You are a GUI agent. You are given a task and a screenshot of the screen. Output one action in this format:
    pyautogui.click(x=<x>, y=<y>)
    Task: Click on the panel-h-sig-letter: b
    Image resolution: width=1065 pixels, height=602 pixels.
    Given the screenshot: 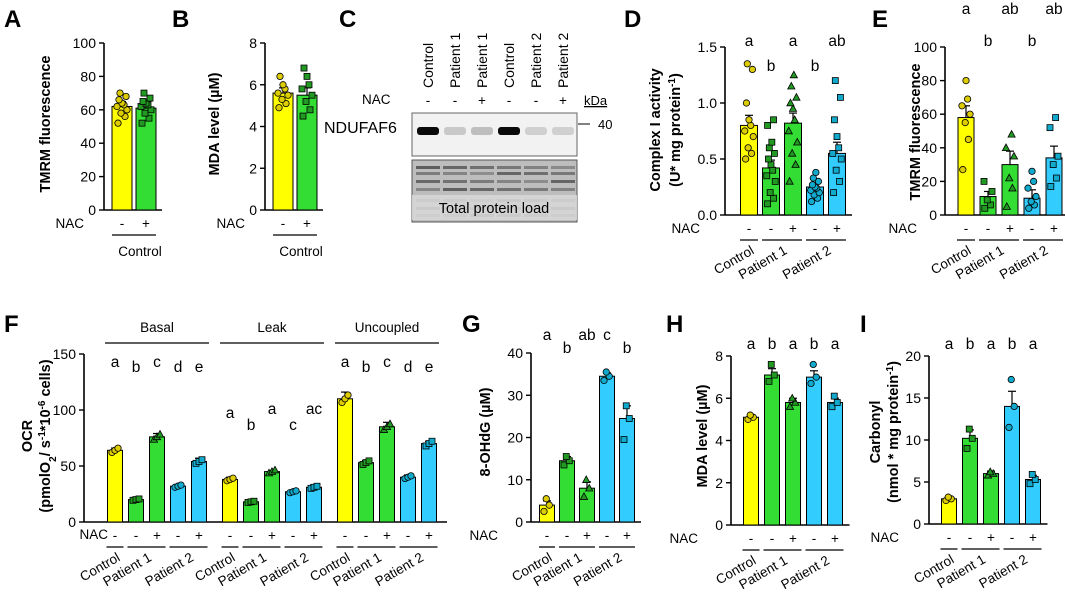 What is the action you would take?
    pyautogui.click(x=814, y=344)
    